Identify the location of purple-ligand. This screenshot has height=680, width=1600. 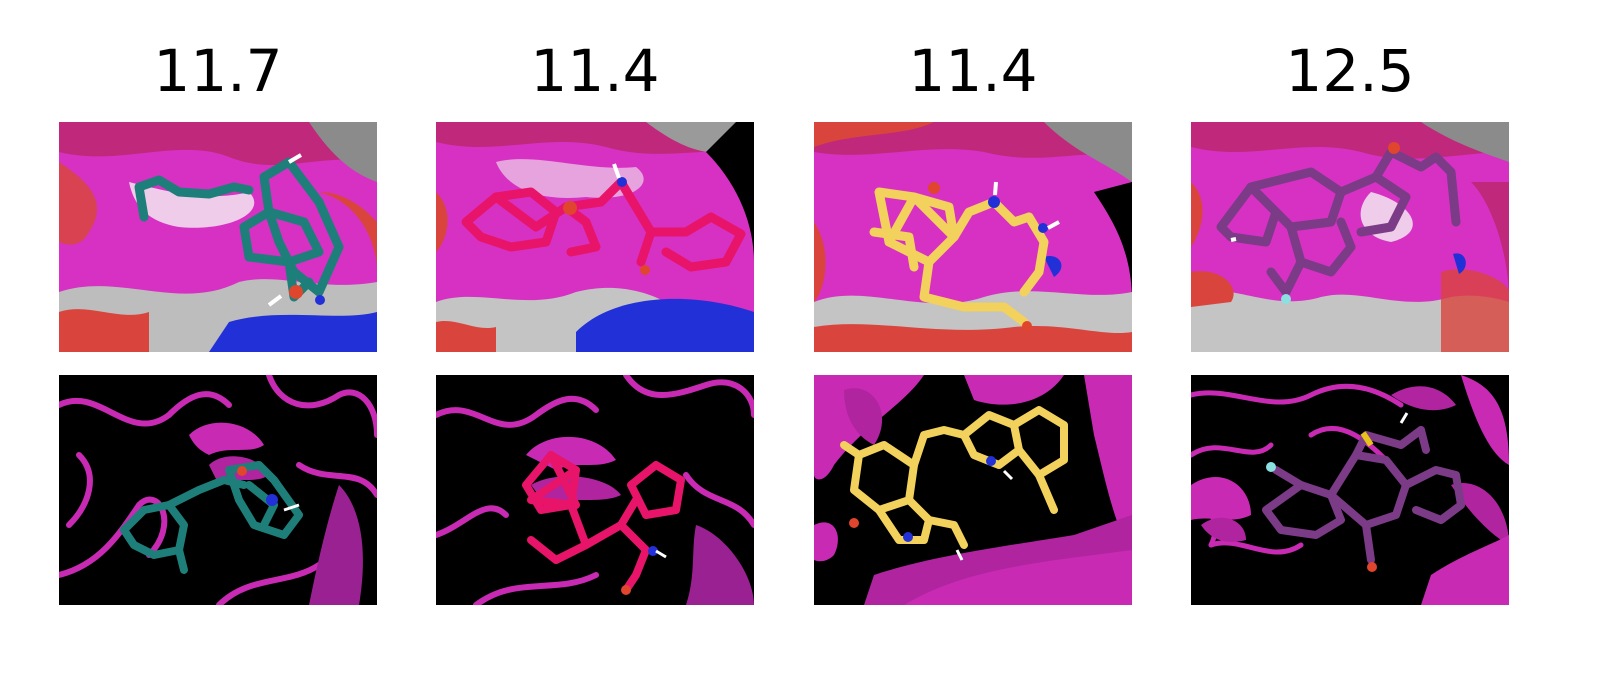
(1338, 222).